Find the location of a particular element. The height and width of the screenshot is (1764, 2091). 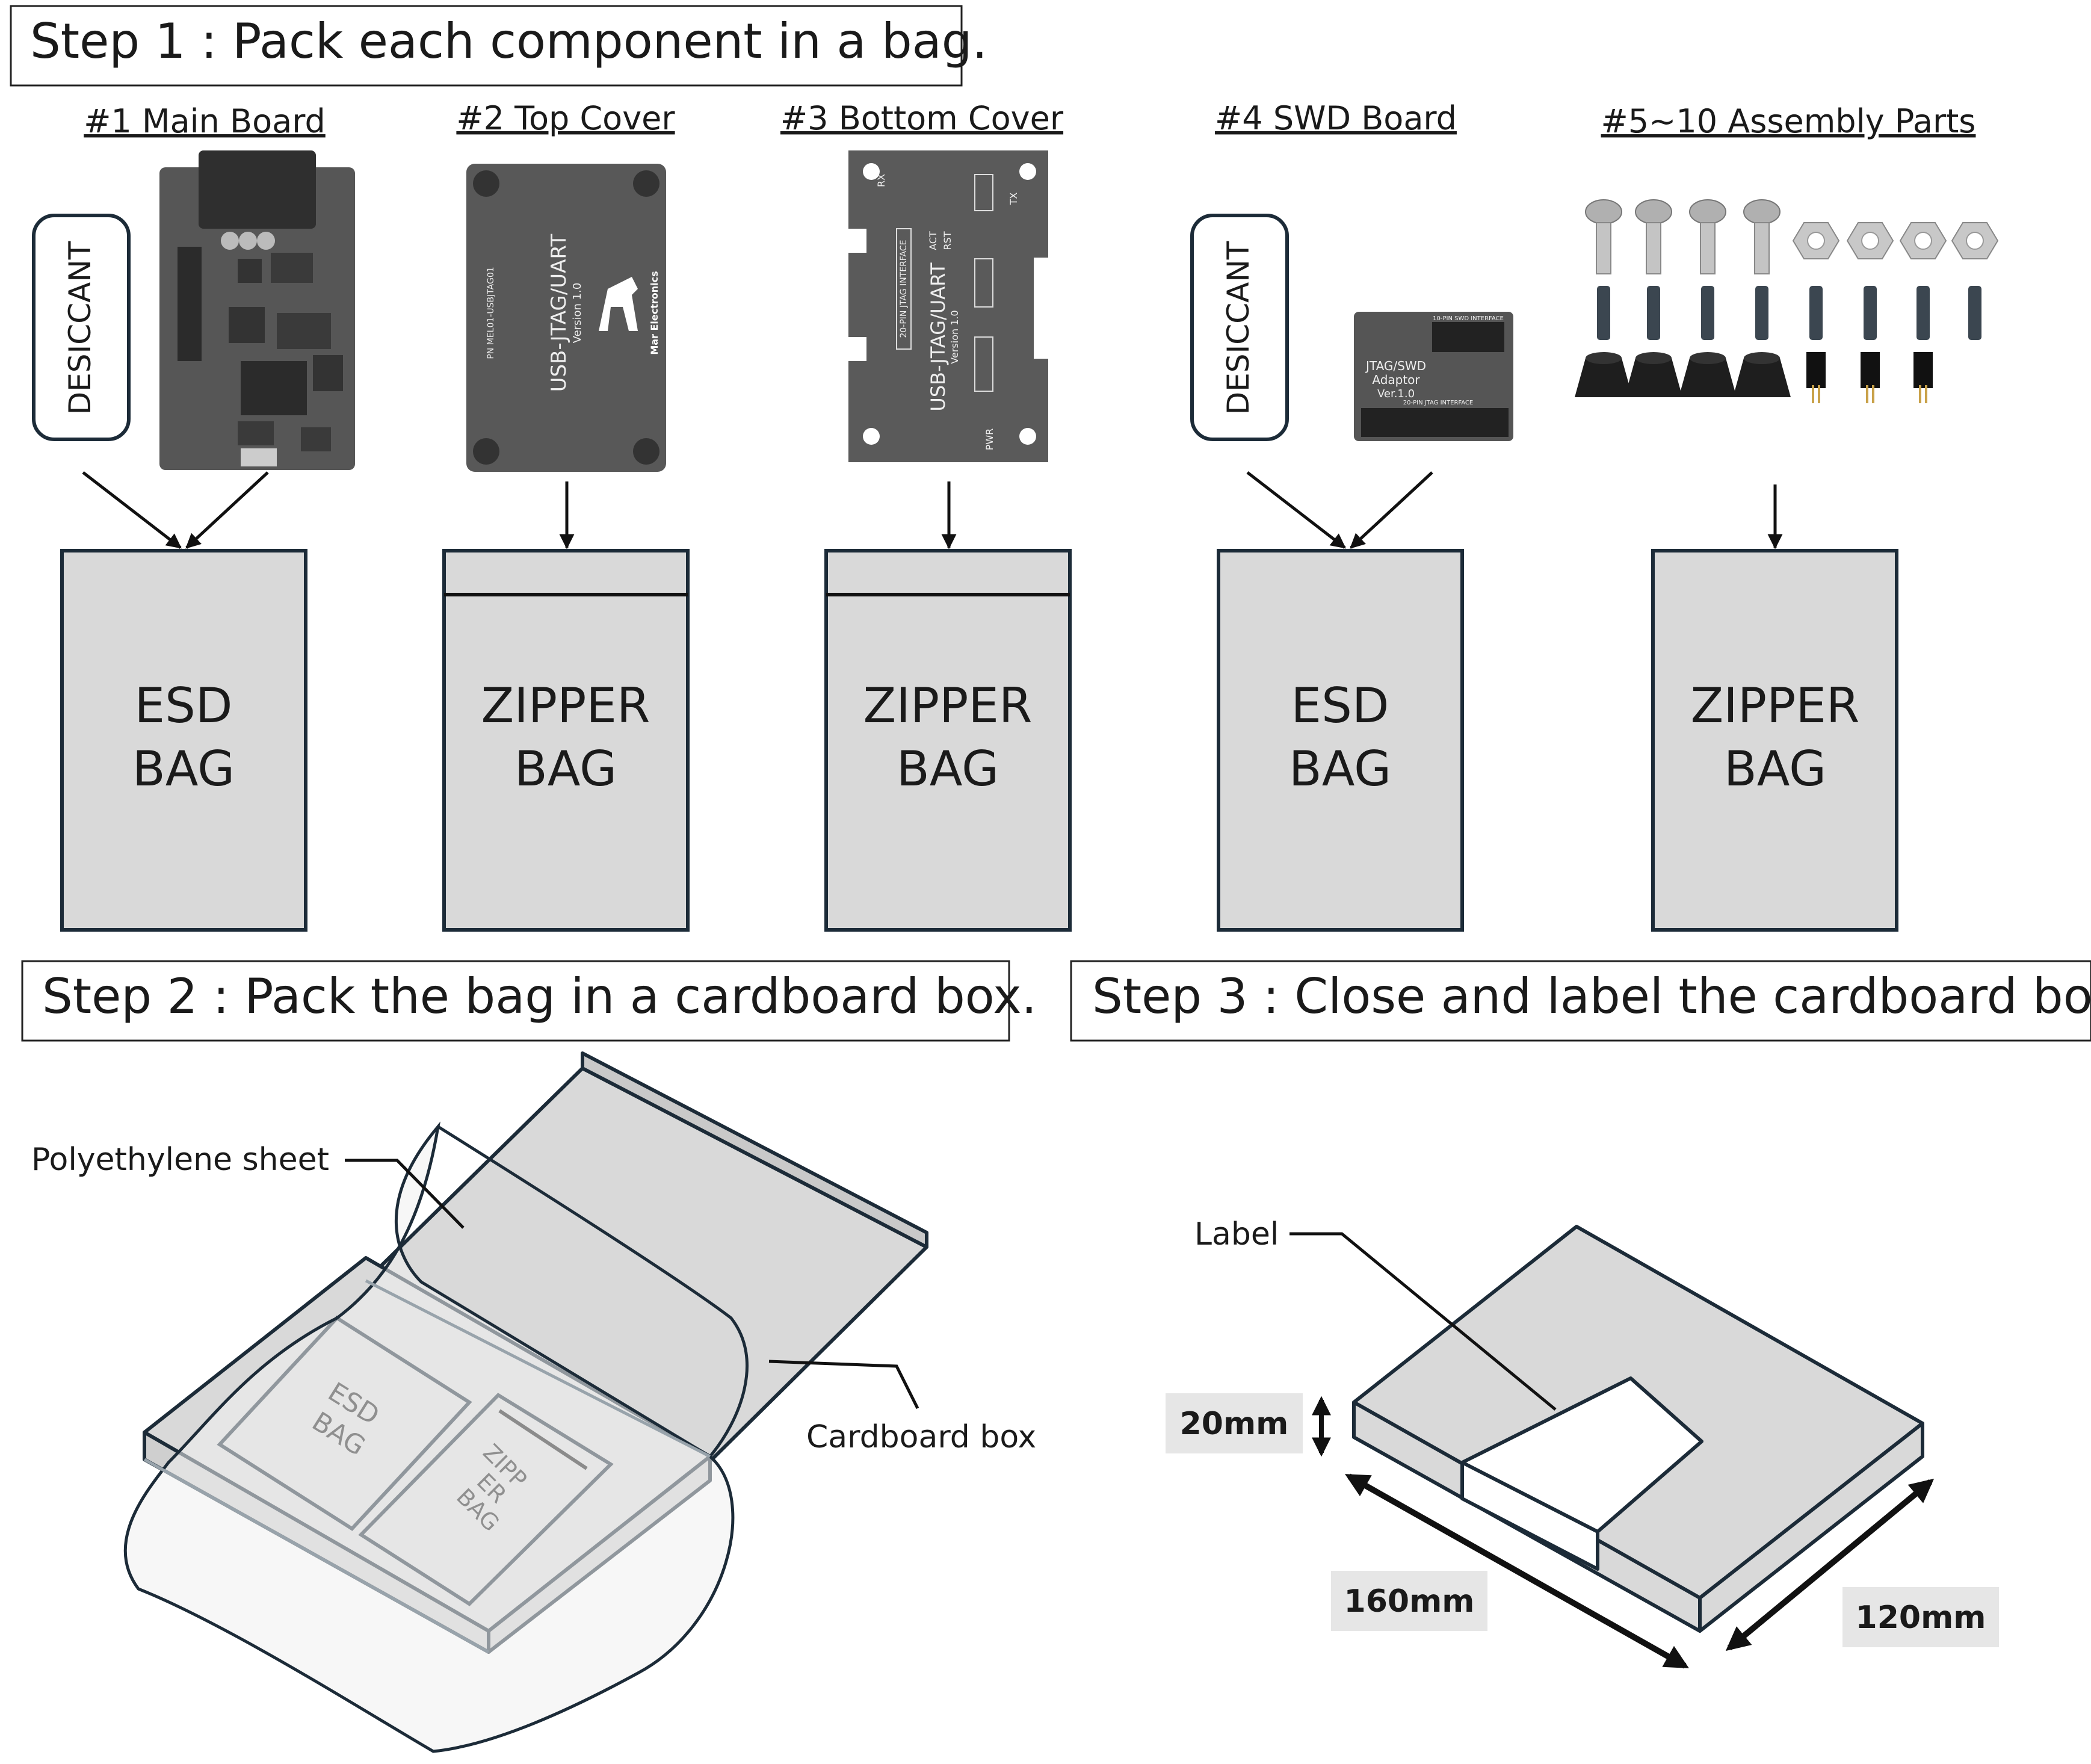

swd-board-line3: Ver.1.0 is located at coordinates (1396, 394).